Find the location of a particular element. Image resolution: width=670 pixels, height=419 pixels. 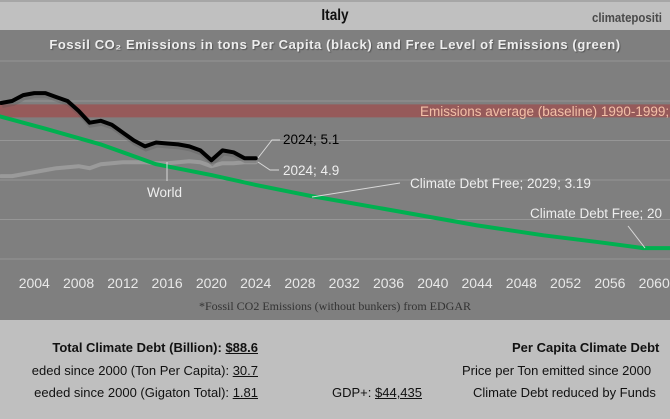

italy-2024-label-leader is located at coordinates (268, 149).